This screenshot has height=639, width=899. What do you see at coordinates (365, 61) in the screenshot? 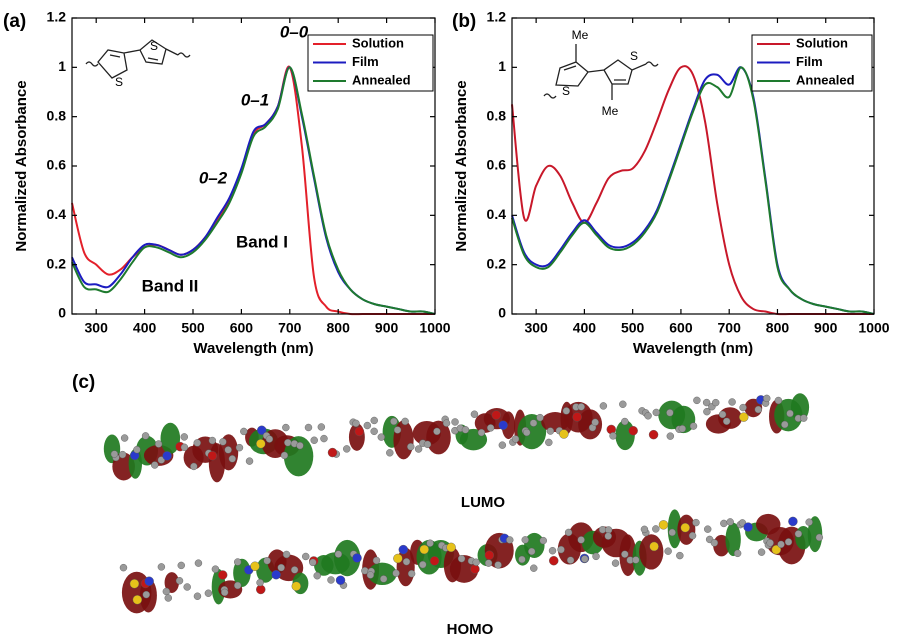
I see `legend-label: Film` at bounding box center [365, 61].